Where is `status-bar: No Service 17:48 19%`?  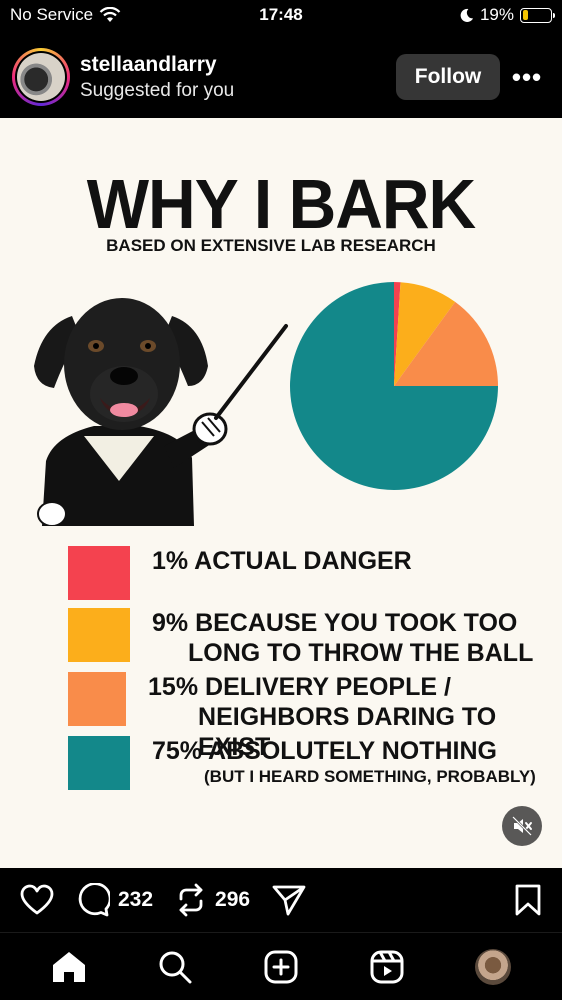
status-bar: No Service 17:48 19% is located at coordinates (281, 15).